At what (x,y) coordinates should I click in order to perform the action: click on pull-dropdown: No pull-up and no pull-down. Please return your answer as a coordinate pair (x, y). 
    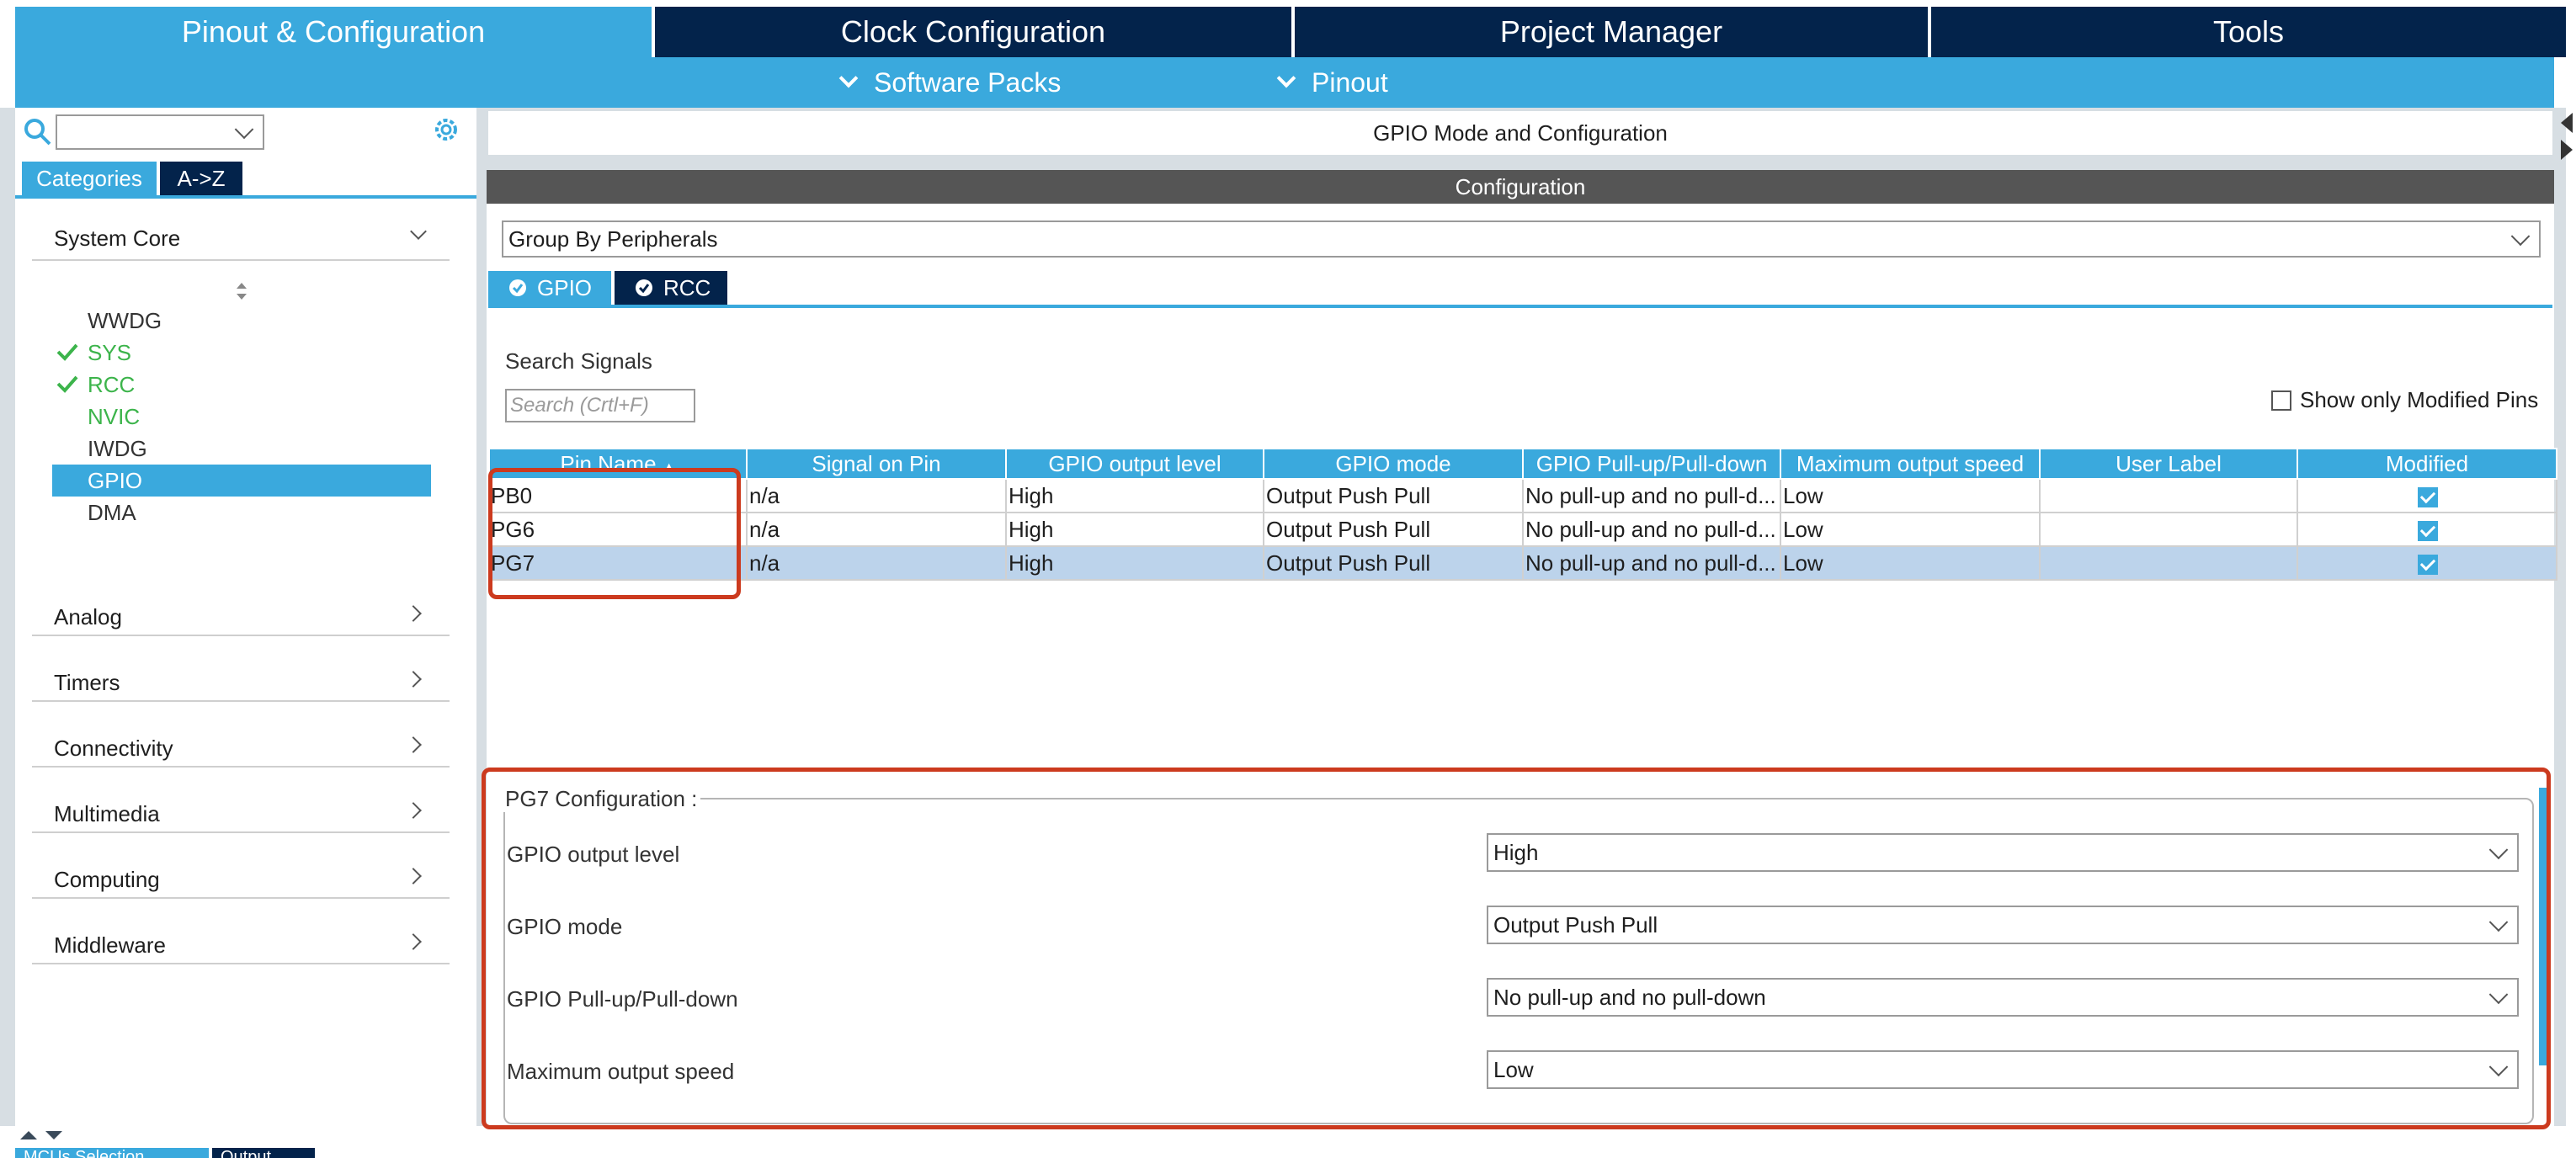
    Looking at the image, I should click on (2003, 998).